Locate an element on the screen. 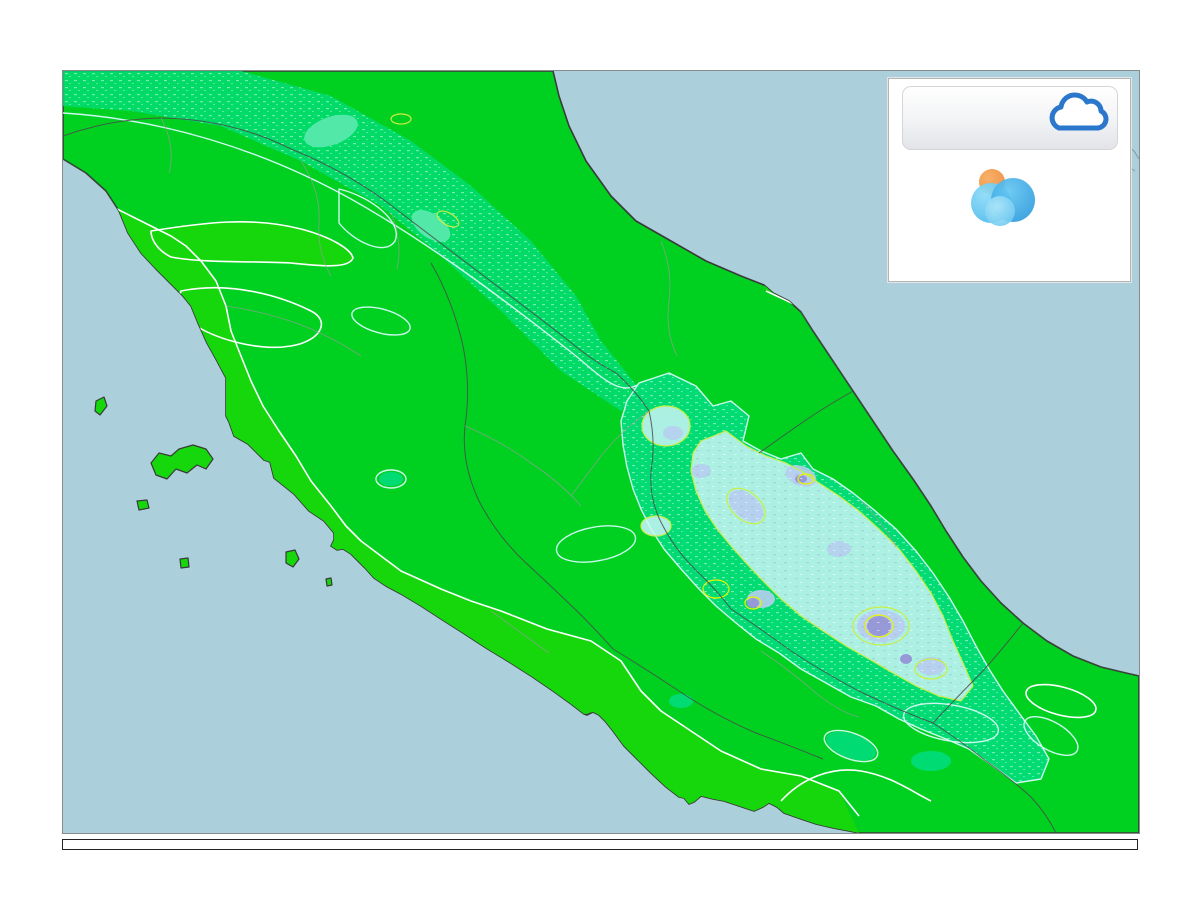 The height and width of the screenshot is (900, 1200). temperature-colorbar is located at coordinates (600, 858).